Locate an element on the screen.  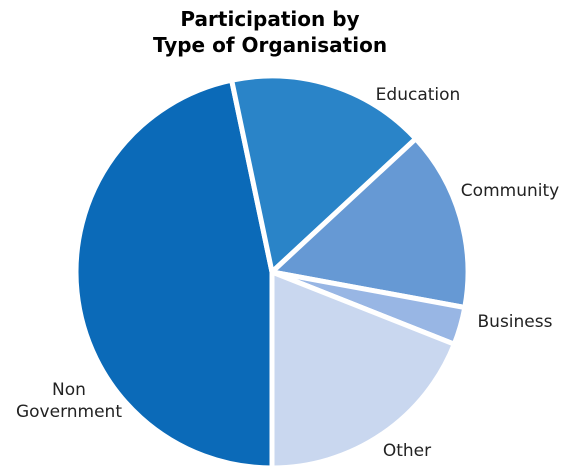
pie-slice-other is located at coordinates (363, 368).